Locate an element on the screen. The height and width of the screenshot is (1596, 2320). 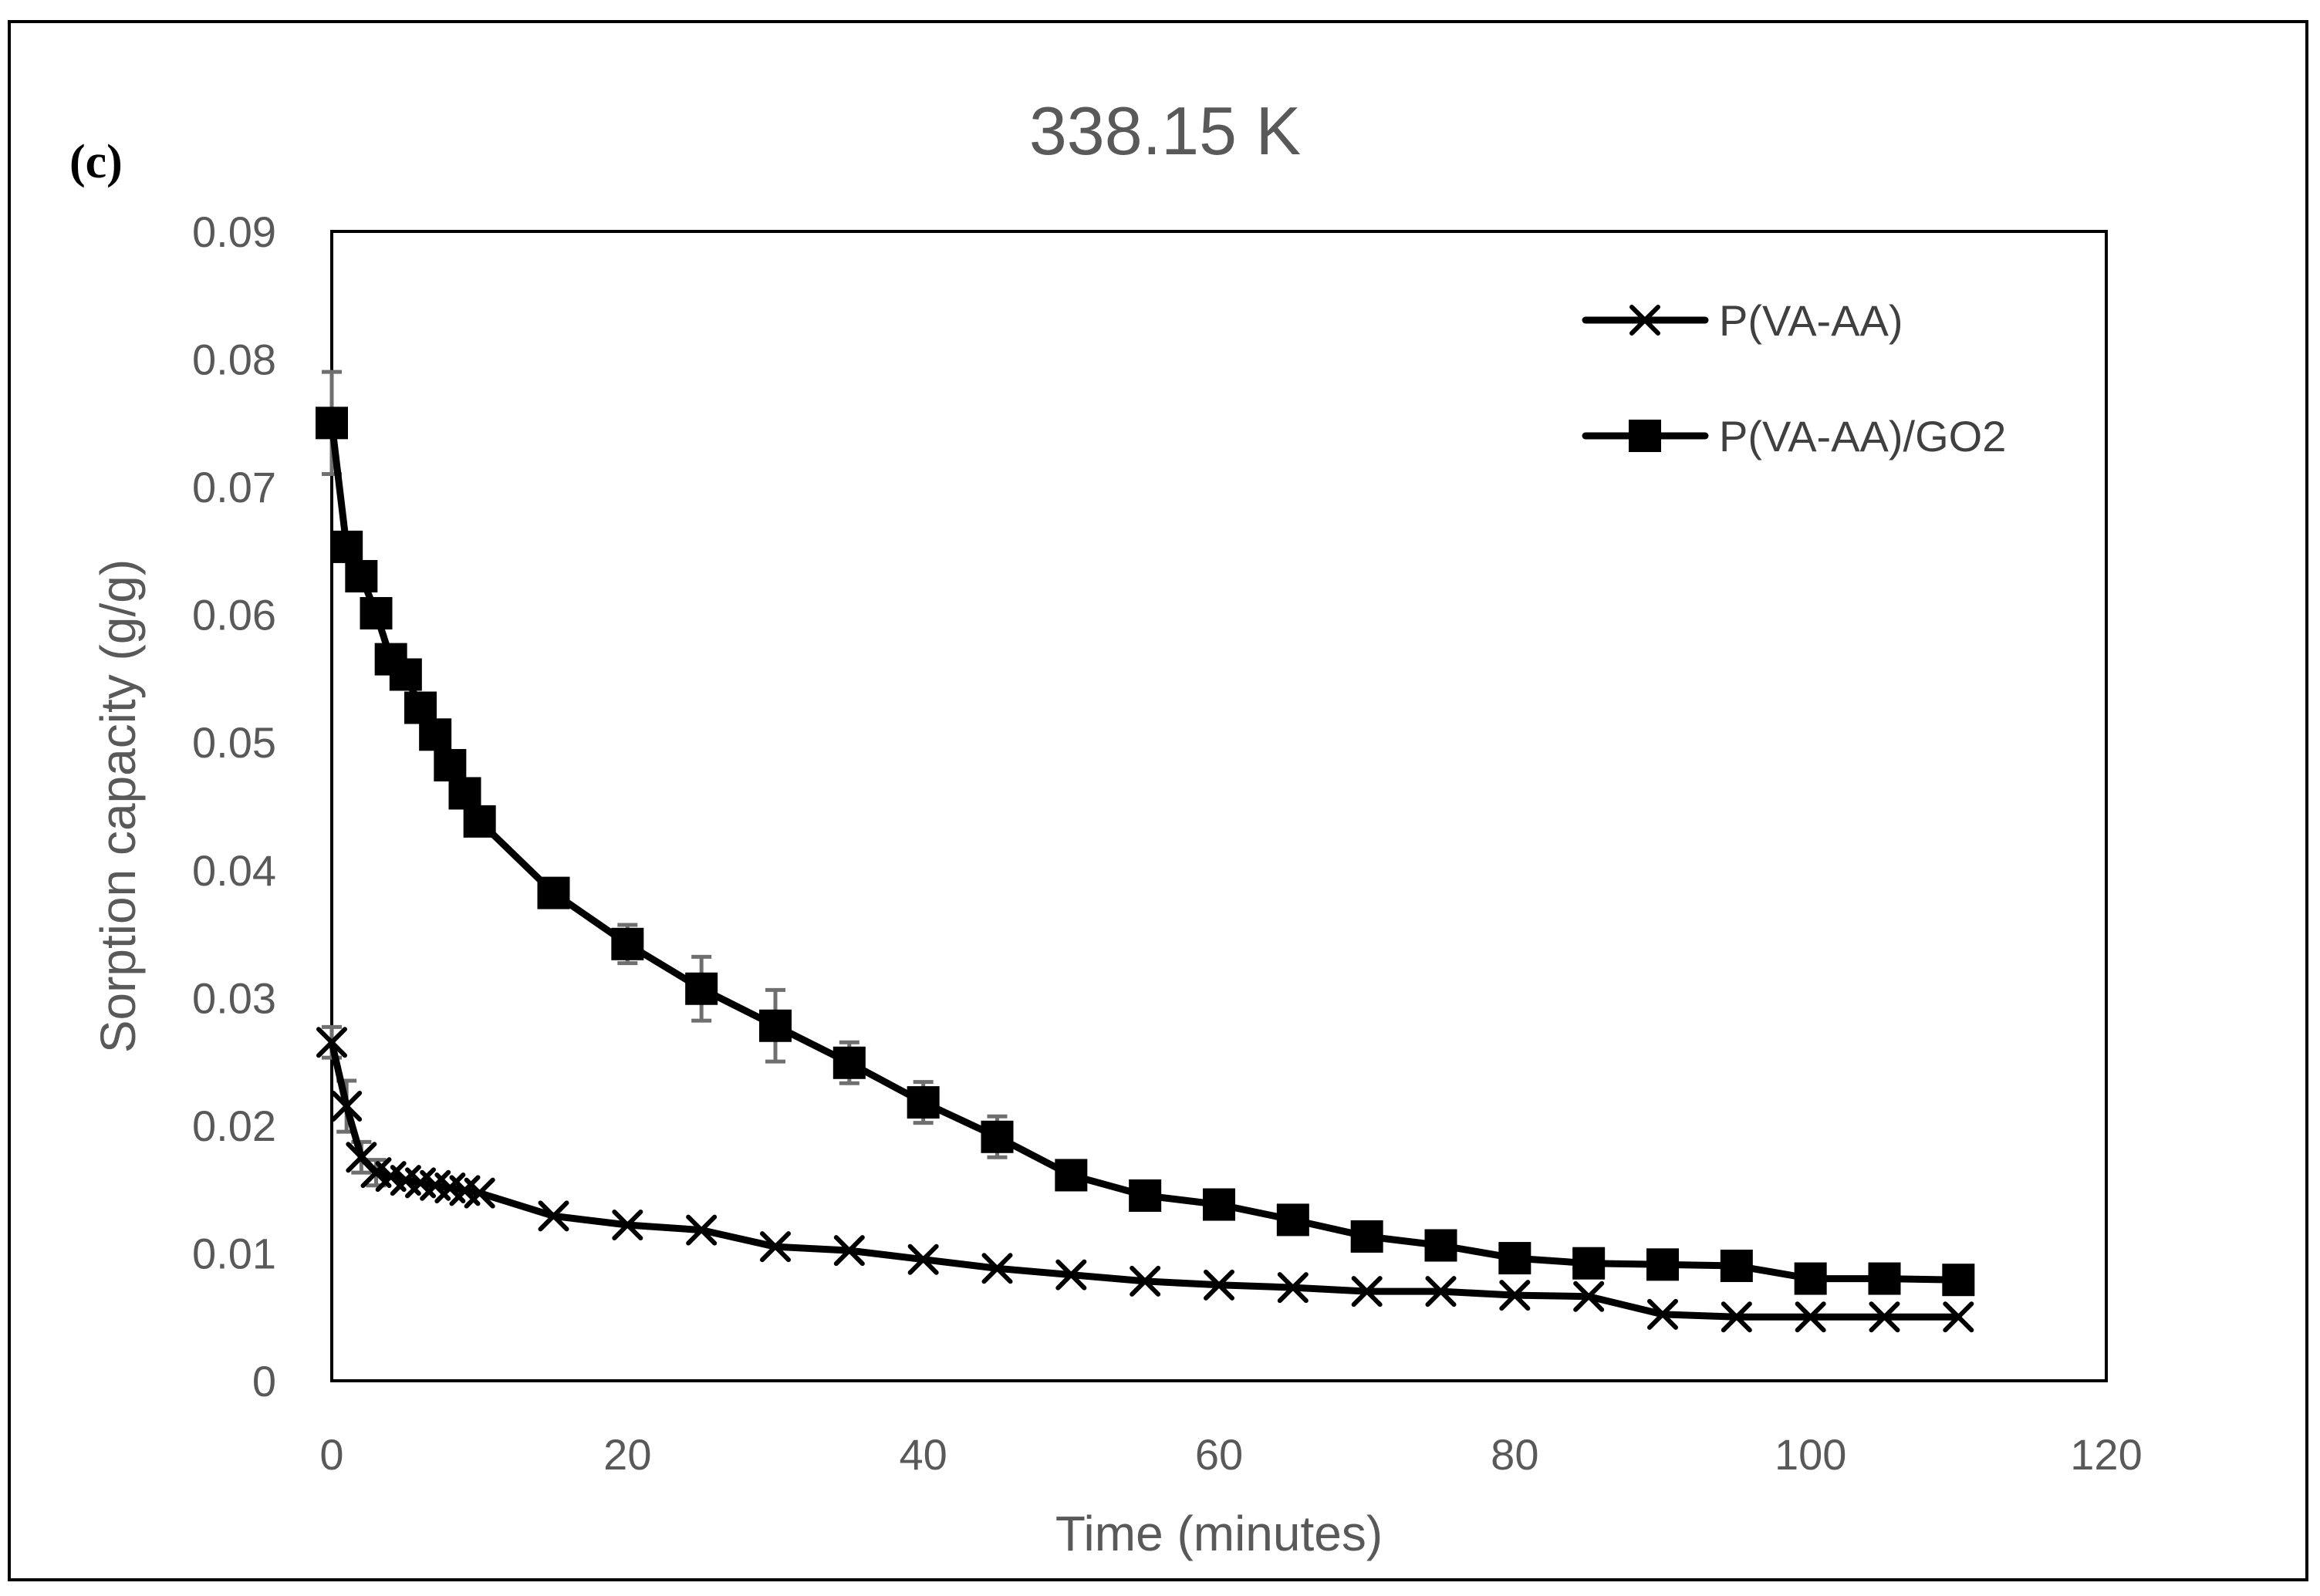
y-tick-label: 0.06 is located at coordinates (234, 615).